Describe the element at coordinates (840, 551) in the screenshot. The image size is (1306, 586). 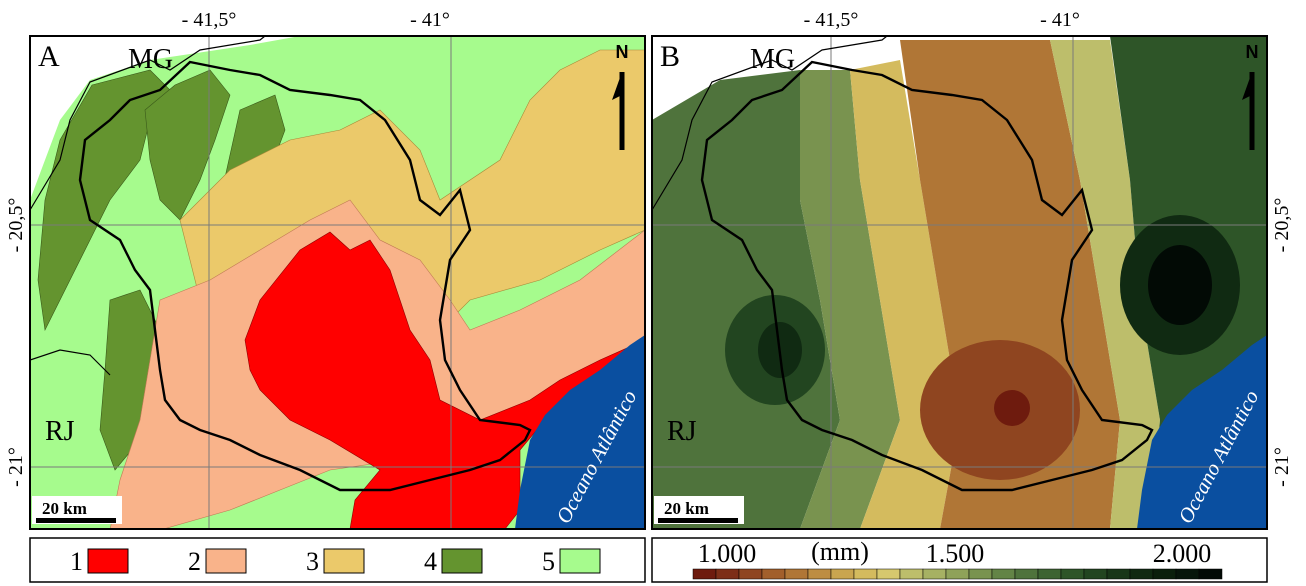
I see `ramp-unit: (mm)` at that location.